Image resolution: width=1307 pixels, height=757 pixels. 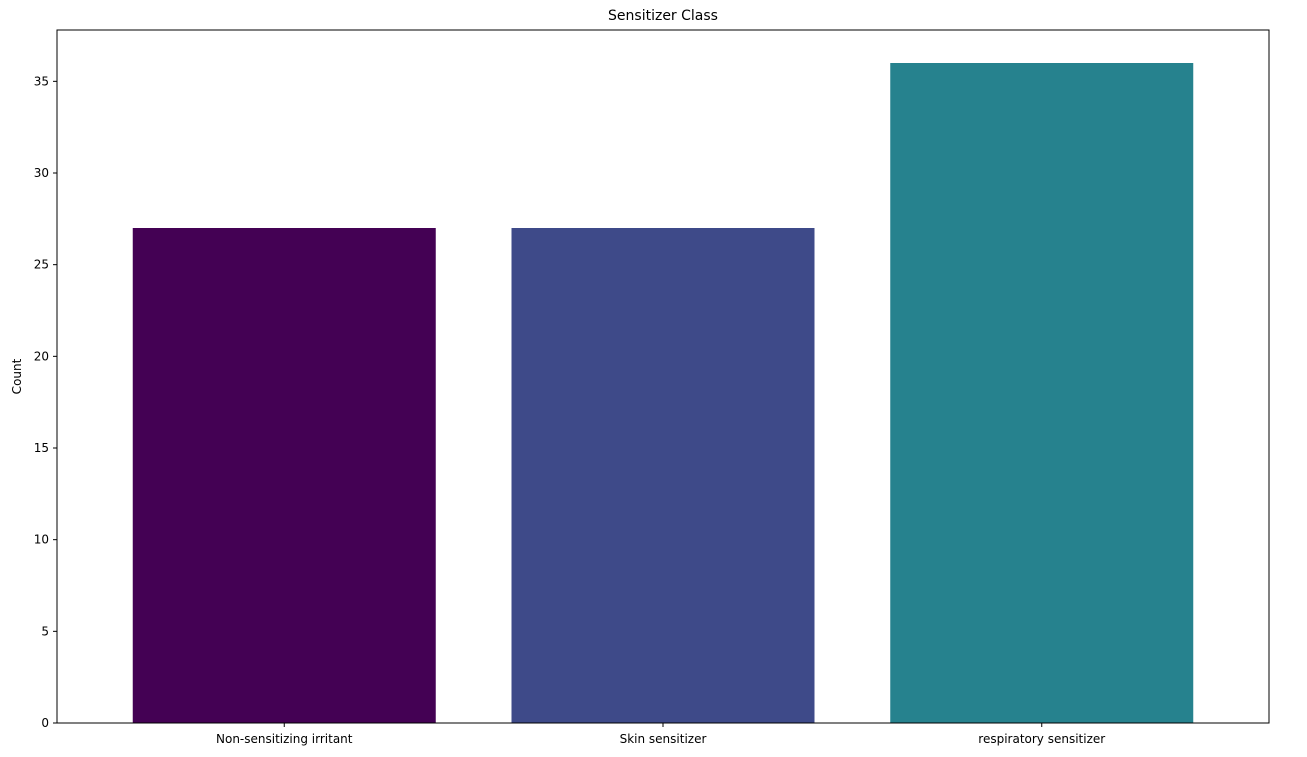 I want to click on y-tick-label: 0, so click(x=45, y=723).